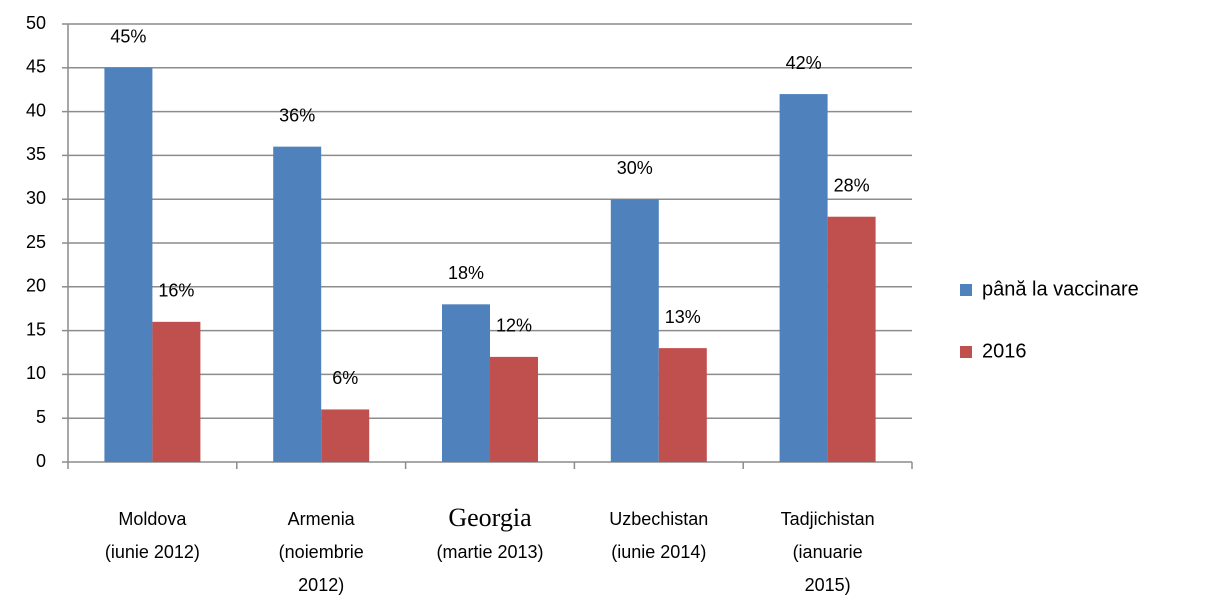 The width and height of the screenshot is (1211, 612). Describe the element at coordinates (490, 517) in the screenshot. I see `x-tick-label: Georgia` at that location.